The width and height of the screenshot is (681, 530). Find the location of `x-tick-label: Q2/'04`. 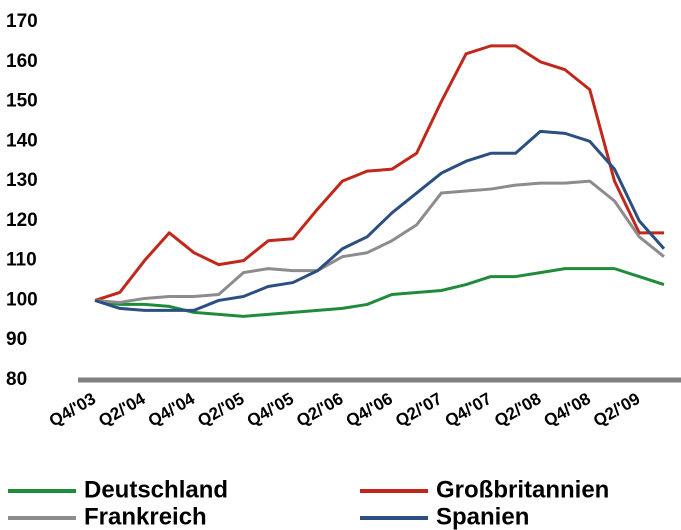

x-tick-label: Q2/'04 is located at coordinates (122, 410).